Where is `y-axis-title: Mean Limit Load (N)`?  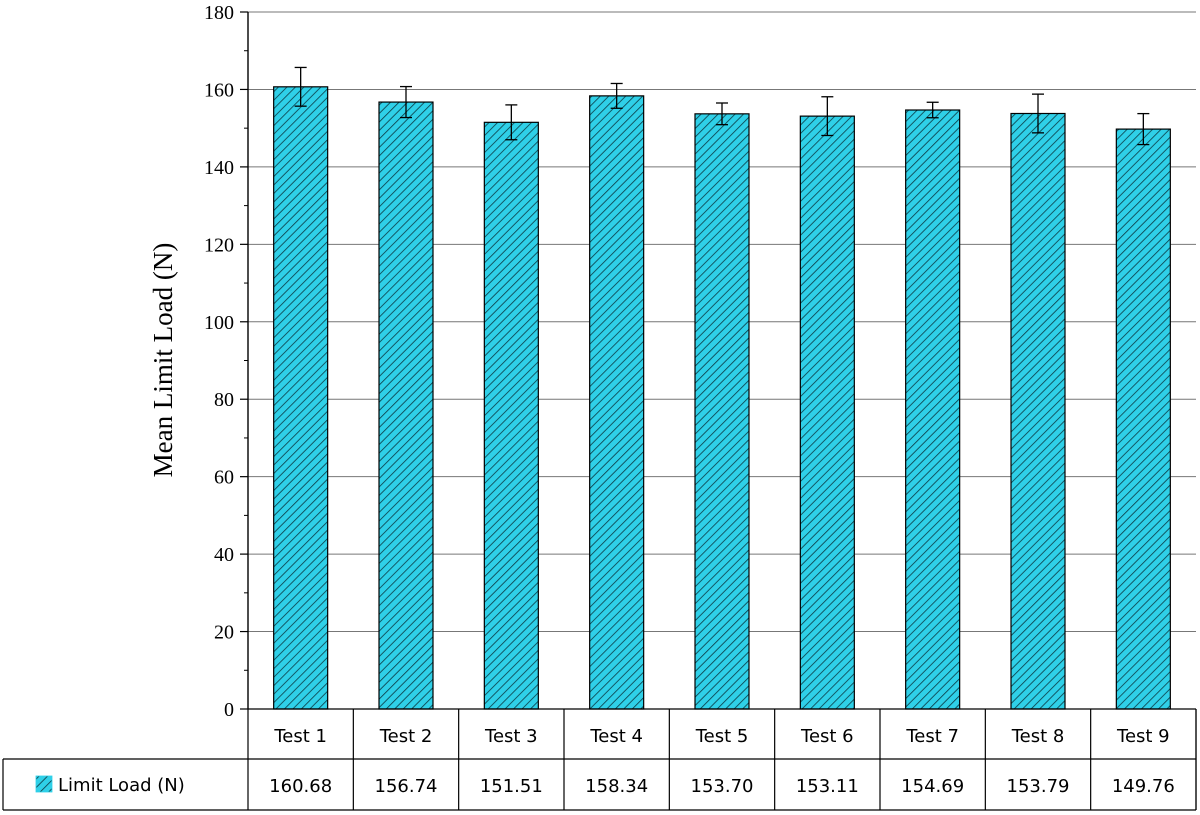
y-axis-title: Mean Limit Load (N) is located at coordinates (163, 360).